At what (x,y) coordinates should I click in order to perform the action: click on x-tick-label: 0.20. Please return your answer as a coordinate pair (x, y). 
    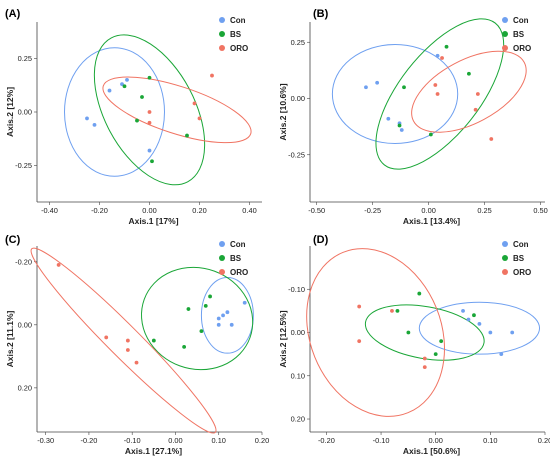
    Looking at the image, I should click on (544, 440).